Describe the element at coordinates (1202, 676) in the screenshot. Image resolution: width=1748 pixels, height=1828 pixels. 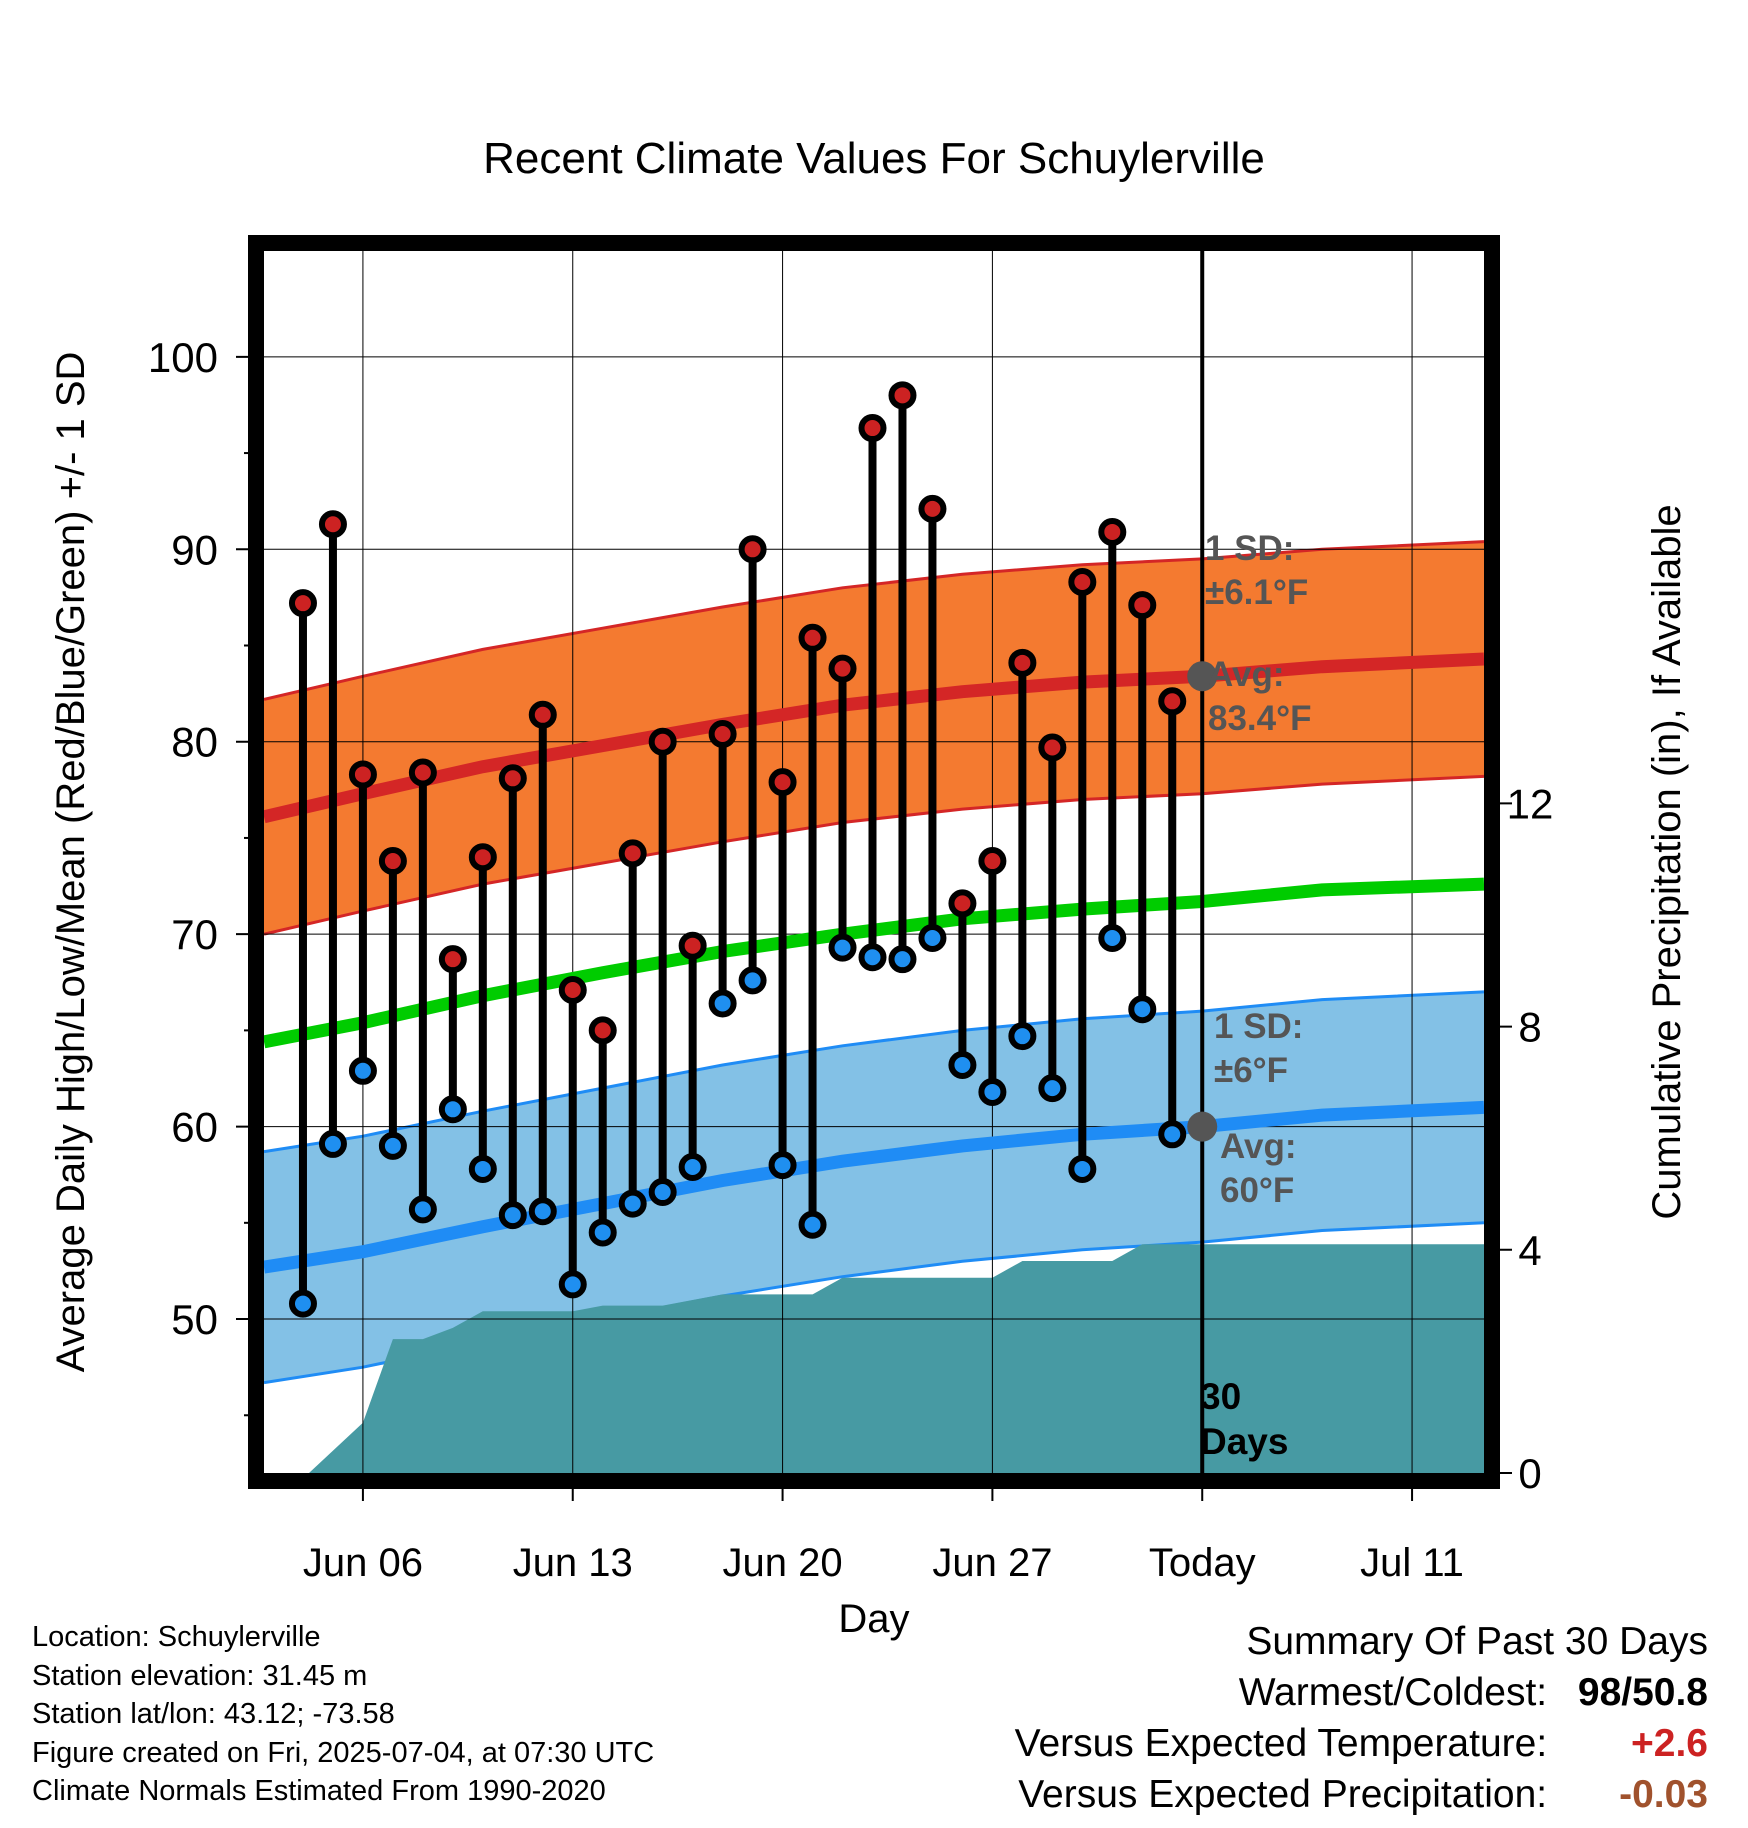
I see `today-high-avg-marker` at that location.